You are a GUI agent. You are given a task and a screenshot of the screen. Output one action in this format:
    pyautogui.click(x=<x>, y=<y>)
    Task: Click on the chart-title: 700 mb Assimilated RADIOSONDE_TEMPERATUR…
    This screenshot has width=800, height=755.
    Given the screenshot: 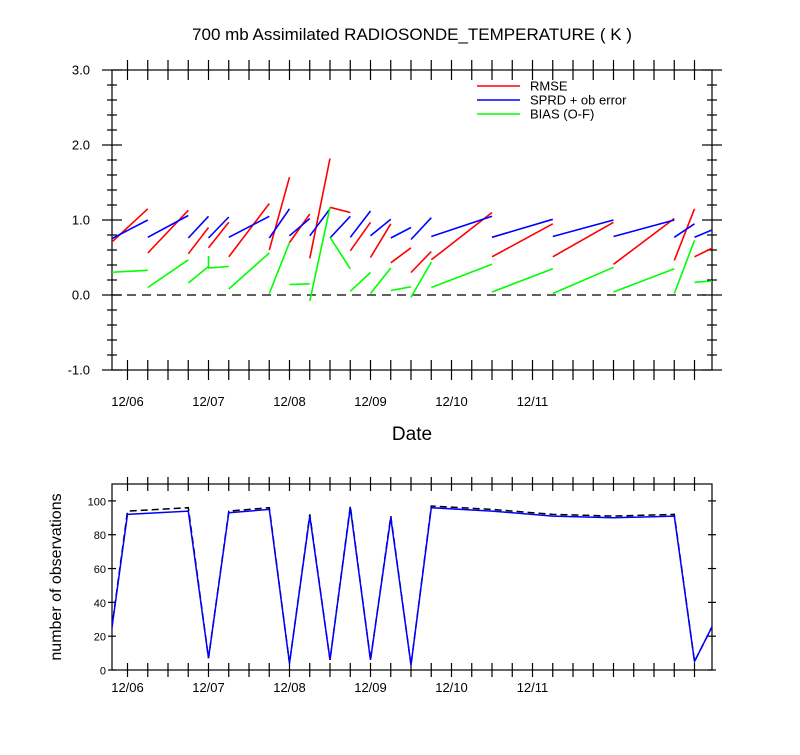 What is the action you would take?
    pyautogui.click(x=412, y=34)
    